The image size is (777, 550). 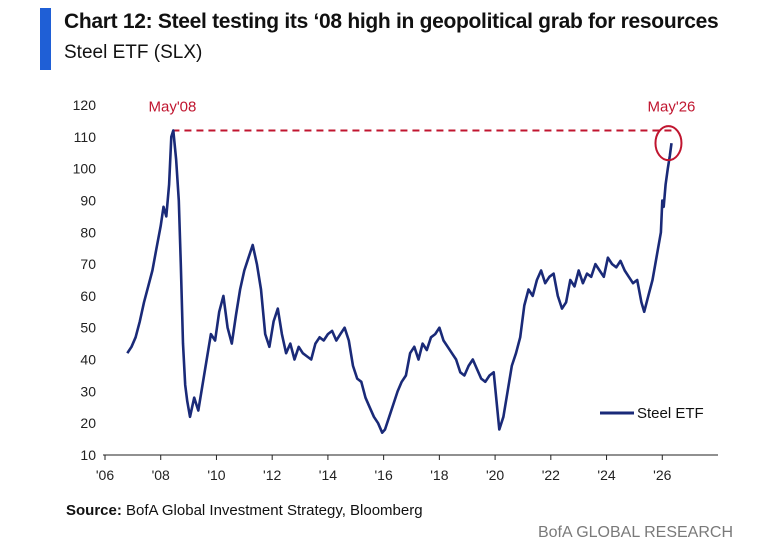 What do you see at coordinates (272, 475) in the screenshot?
I see `x-tick-label: '12` at bounding box center [272, 475].